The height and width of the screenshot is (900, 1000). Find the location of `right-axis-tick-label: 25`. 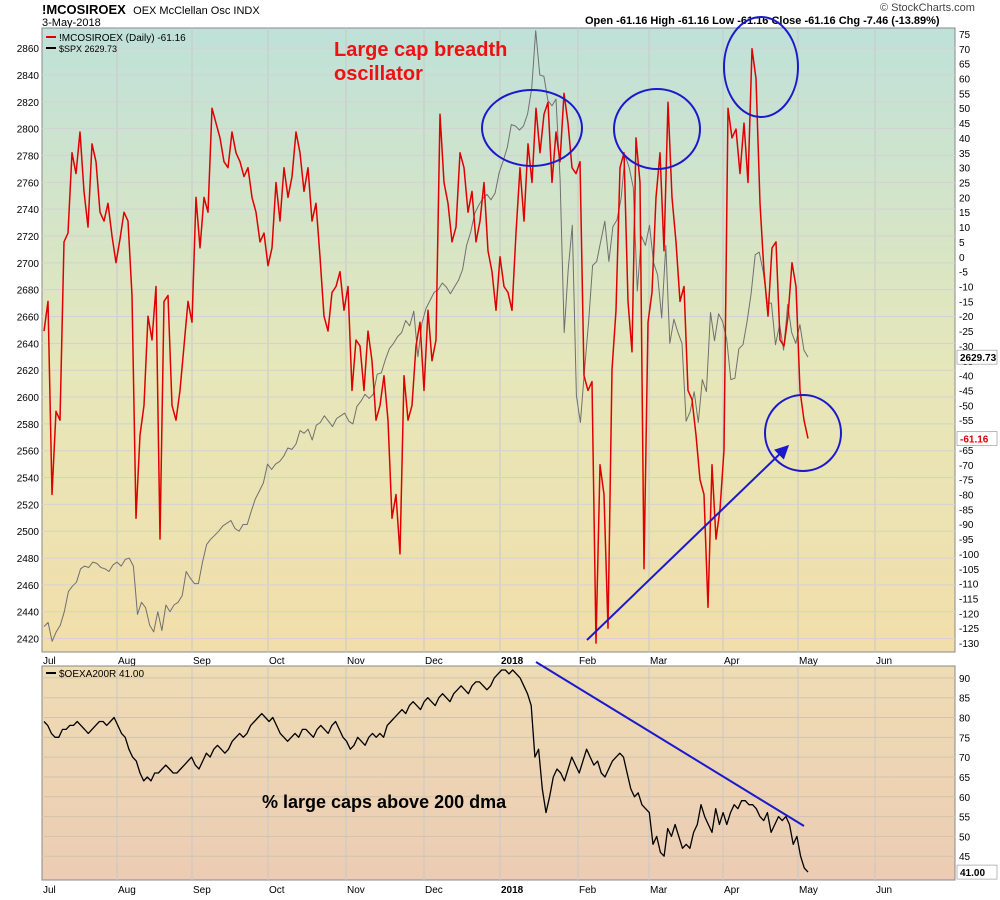

right-axis-tick-label: 25 is located at coordinates (965, 184).